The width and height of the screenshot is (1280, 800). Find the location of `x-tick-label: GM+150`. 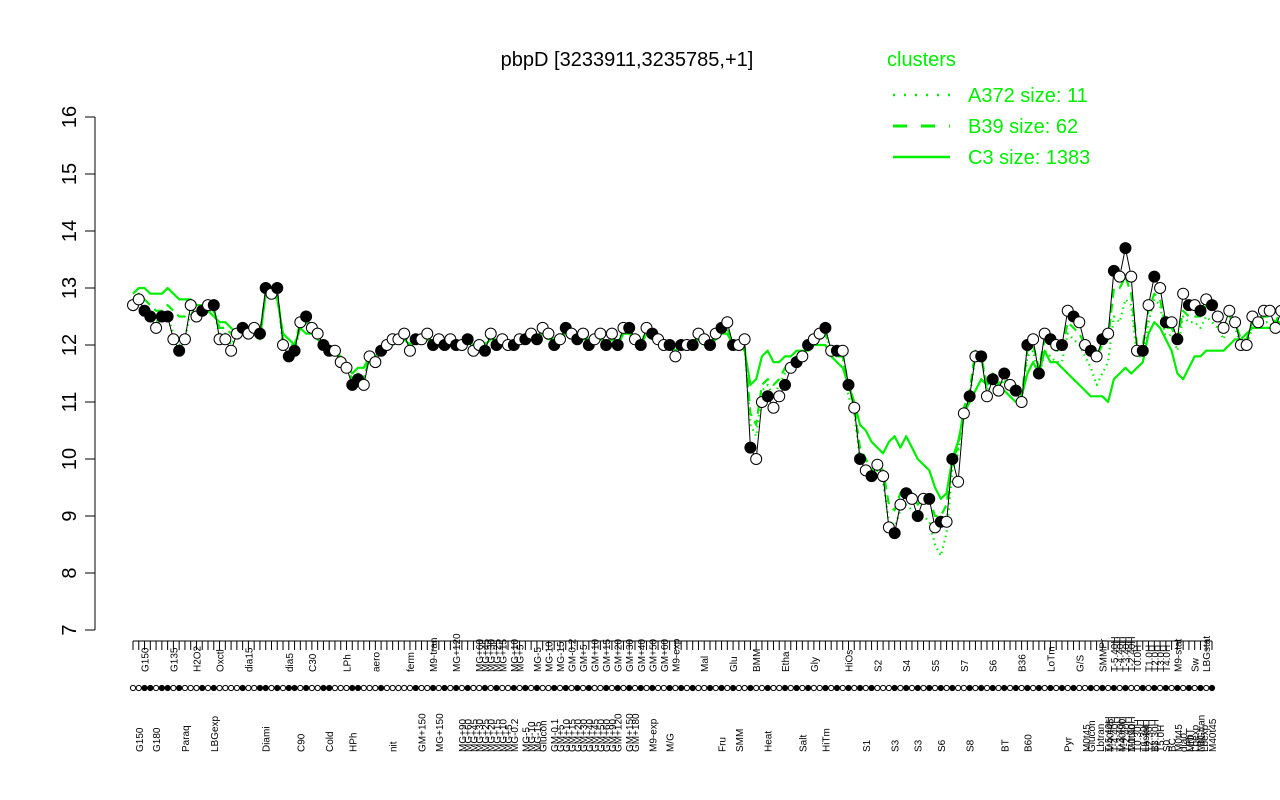

x-tick-label: GM+150 is located at coordinates (630, 732).